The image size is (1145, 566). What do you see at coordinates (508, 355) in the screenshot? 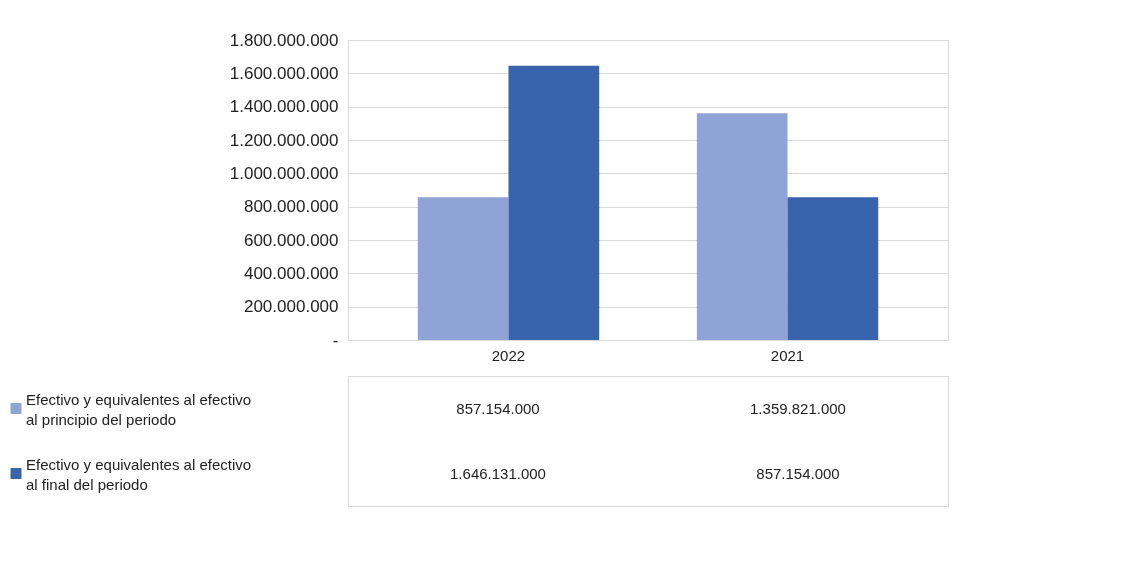
I see `x-tick-label: 2022` at bounding box center [508, 355].